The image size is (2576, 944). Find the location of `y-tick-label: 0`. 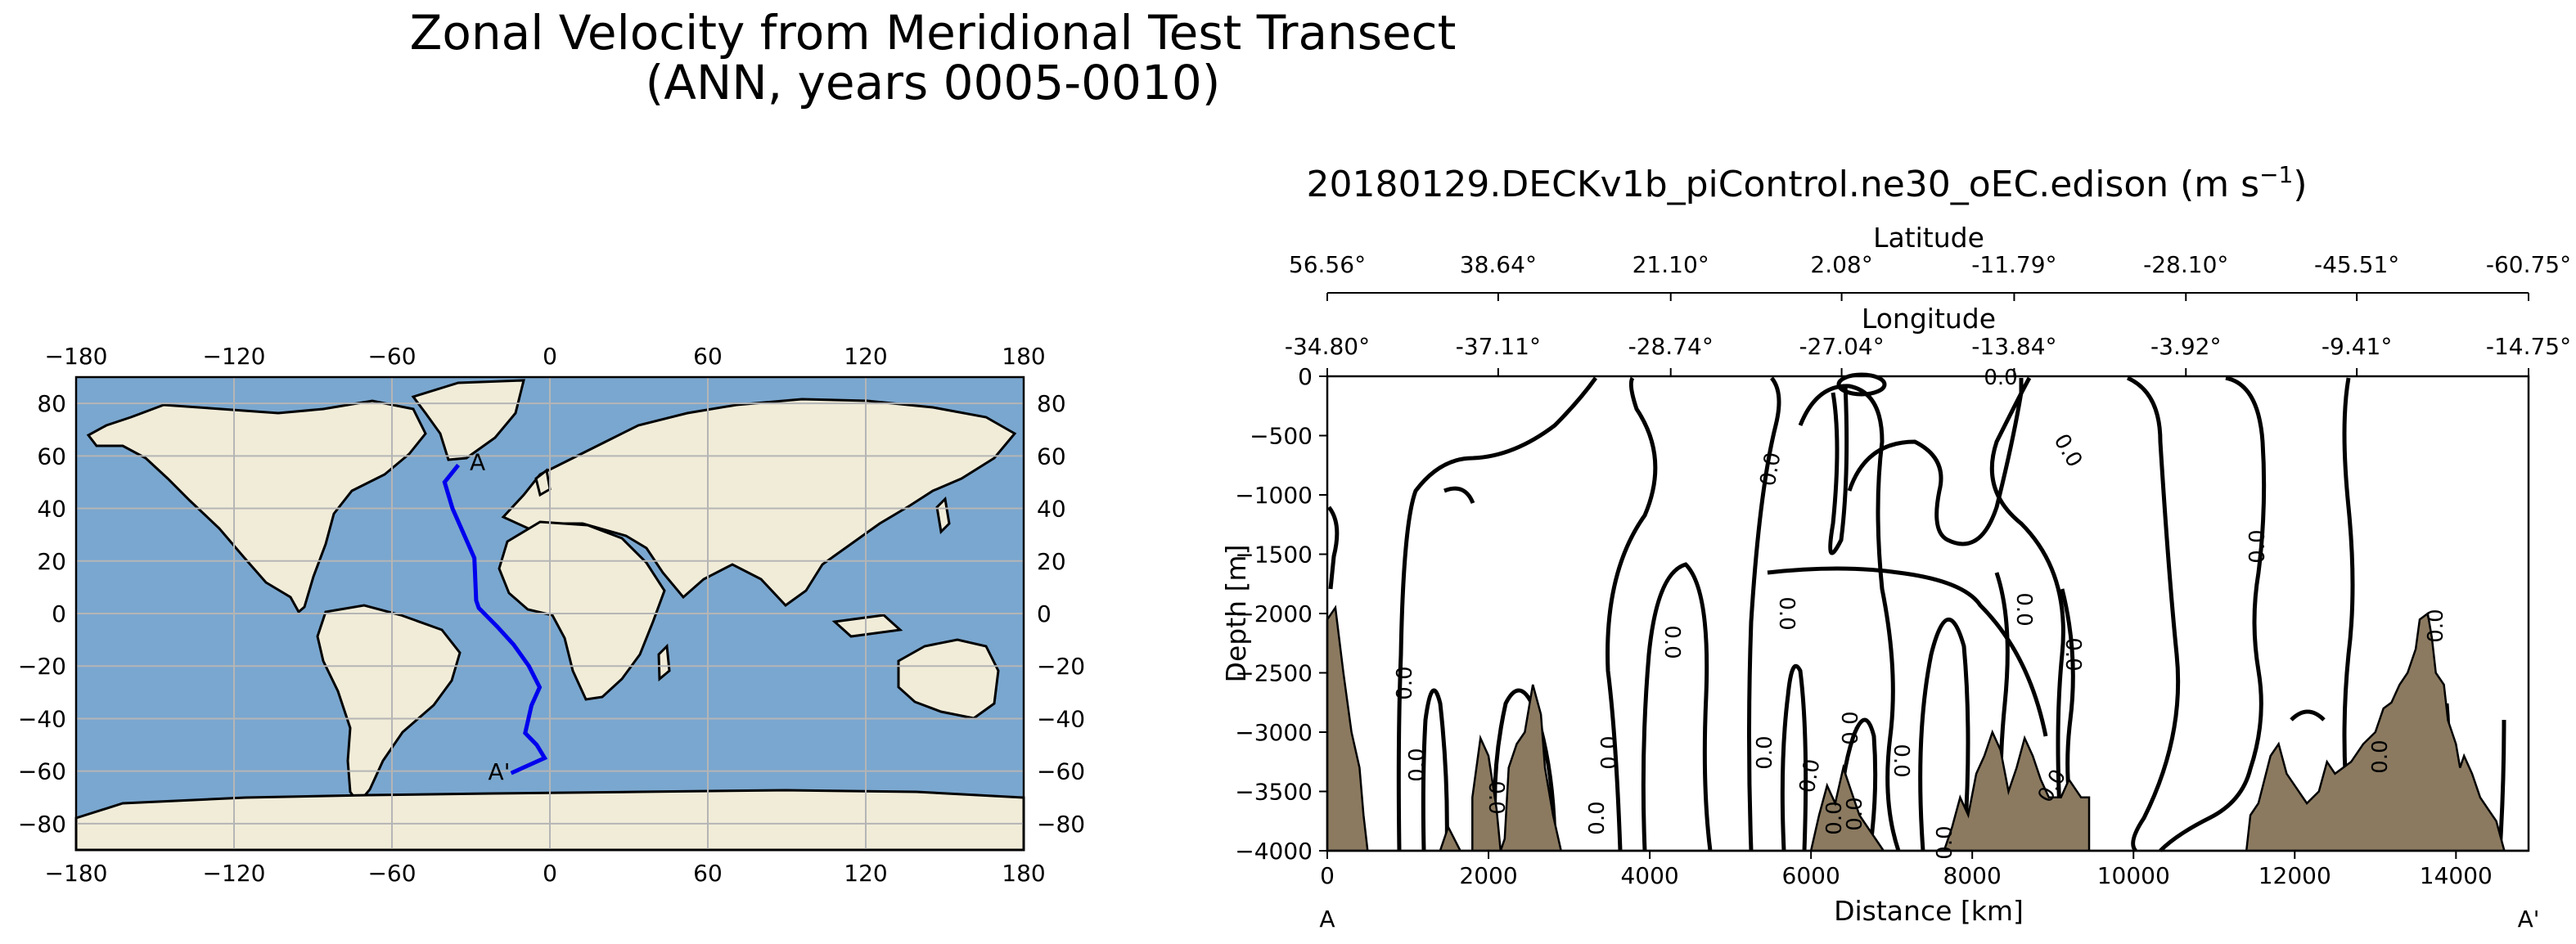

y-tick-label: 0 is located at coordinates (1306, 376).